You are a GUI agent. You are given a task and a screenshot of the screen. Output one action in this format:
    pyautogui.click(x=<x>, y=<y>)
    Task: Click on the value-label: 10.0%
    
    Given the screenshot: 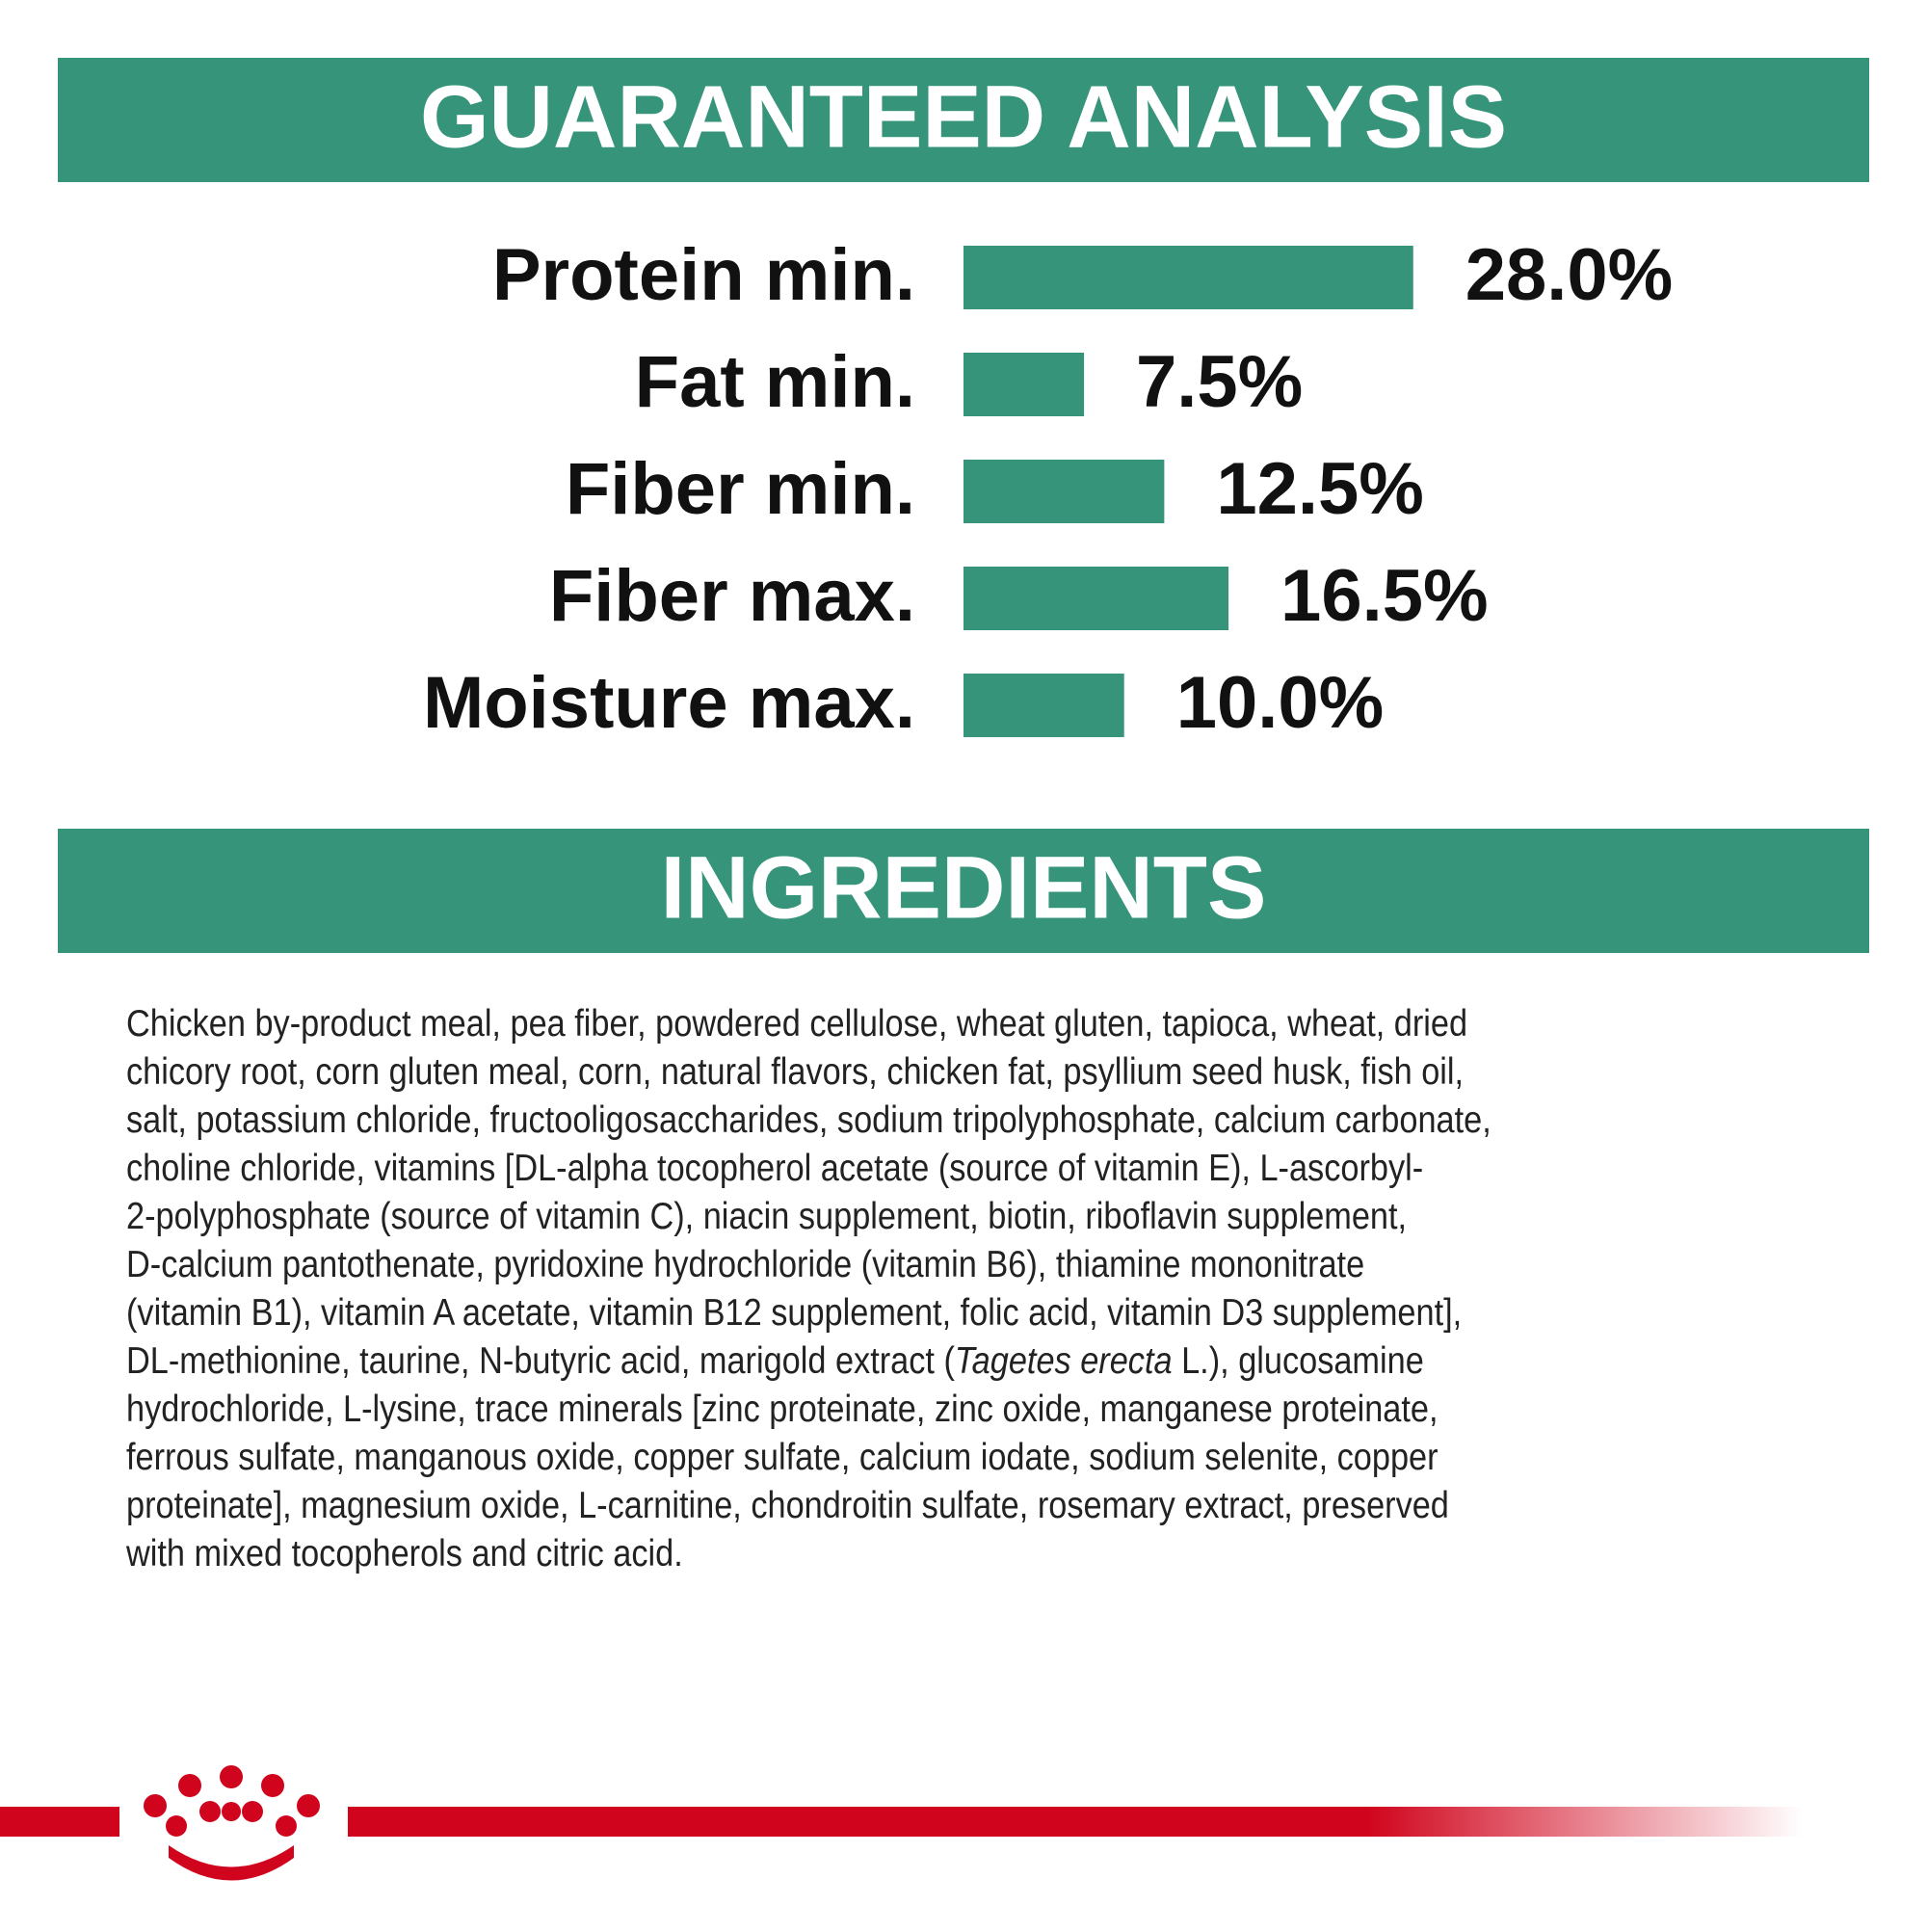 What is the action you would take?
    pyautogui.click(x=1280, y=703)
    